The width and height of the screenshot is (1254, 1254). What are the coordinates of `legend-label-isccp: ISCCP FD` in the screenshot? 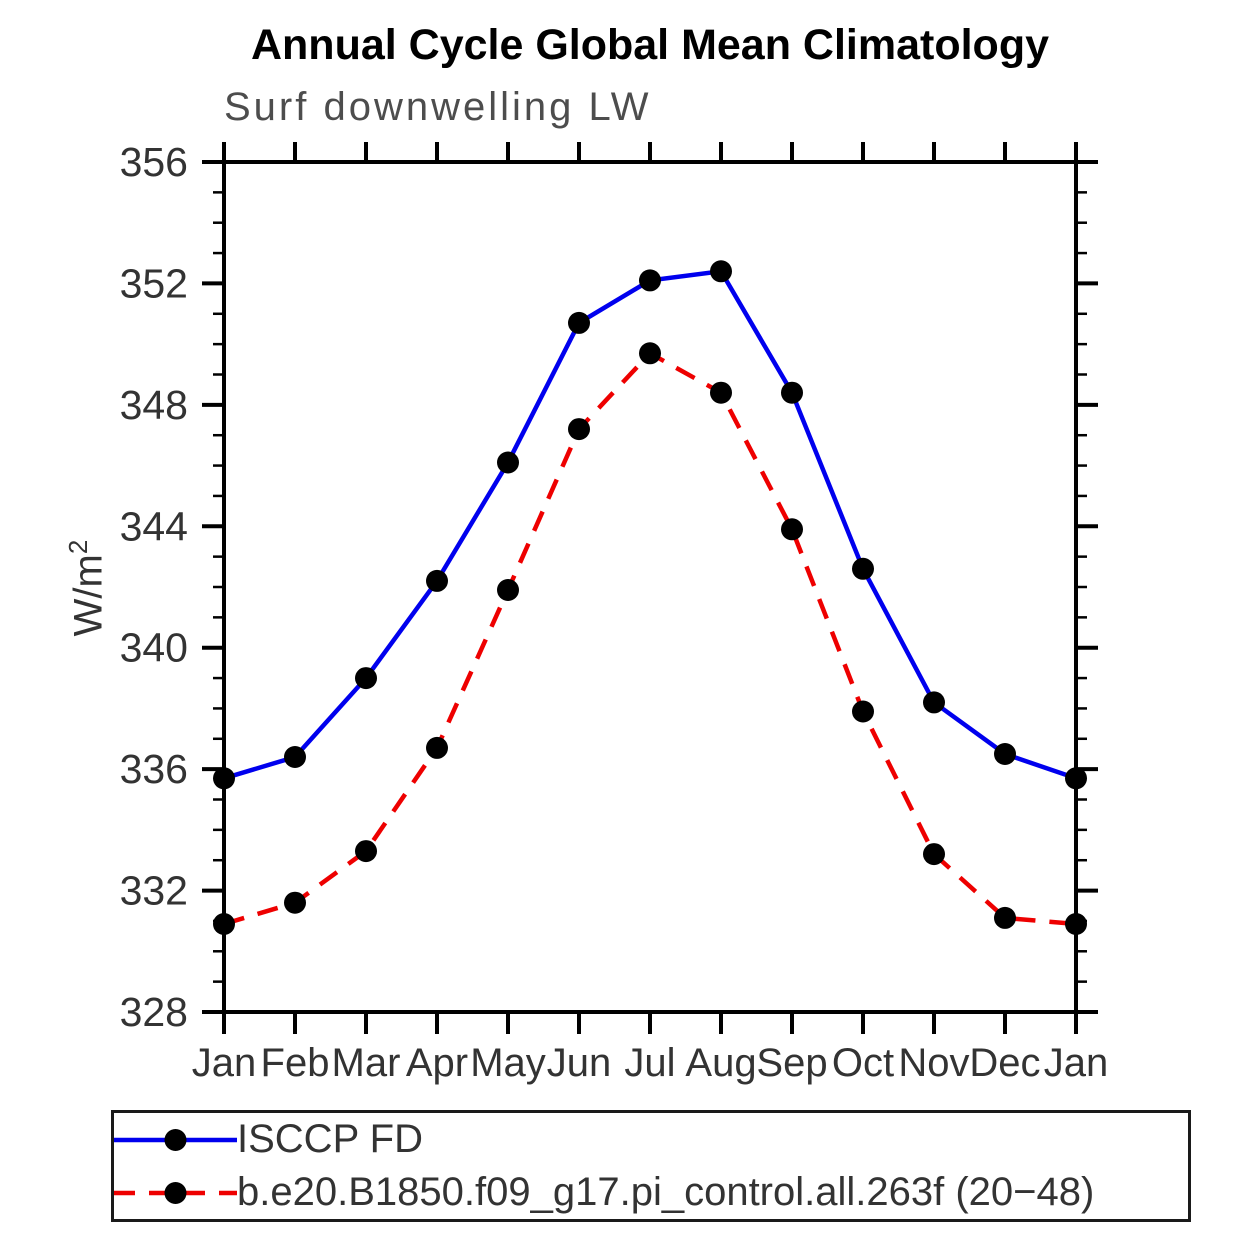 It's located at (330, 1139).